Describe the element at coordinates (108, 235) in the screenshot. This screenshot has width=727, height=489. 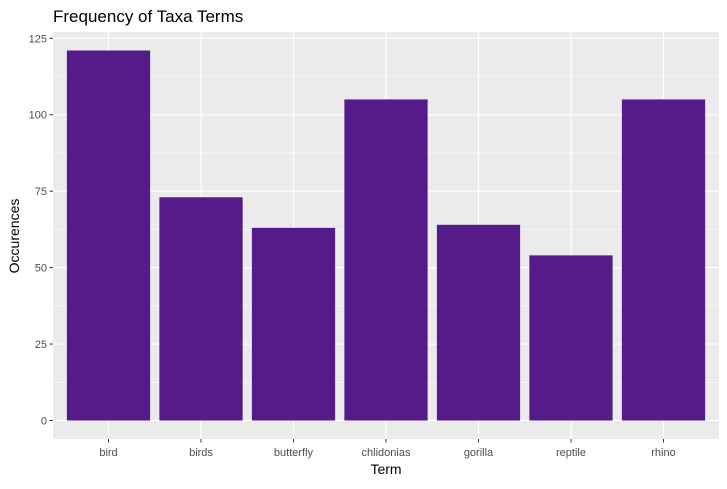
I see `bar-bird` at that location.